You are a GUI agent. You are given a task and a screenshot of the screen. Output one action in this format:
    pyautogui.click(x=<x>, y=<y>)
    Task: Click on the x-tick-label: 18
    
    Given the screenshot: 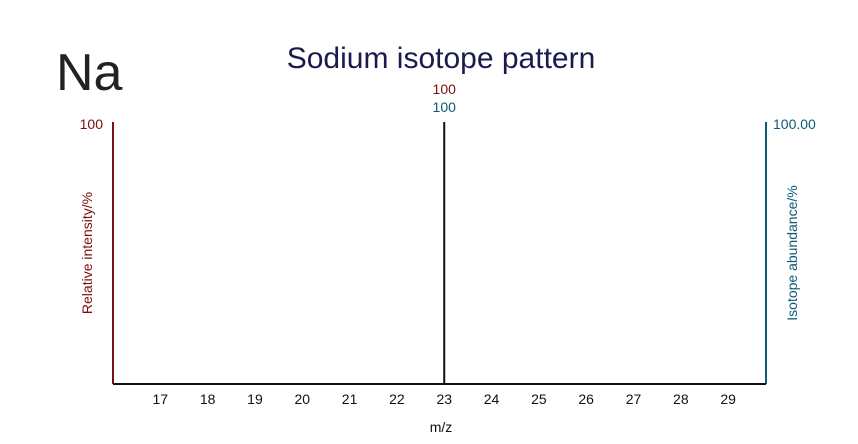 What is the action you would take?
    pyautogui.click(x=208, y=399)
    